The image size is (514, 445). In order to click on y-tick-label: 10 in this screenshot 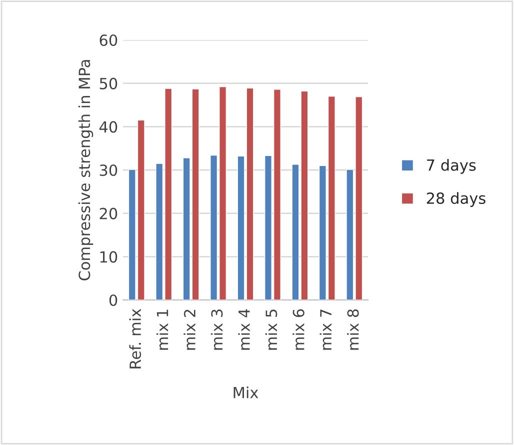, I will do `click(109, 257)`.